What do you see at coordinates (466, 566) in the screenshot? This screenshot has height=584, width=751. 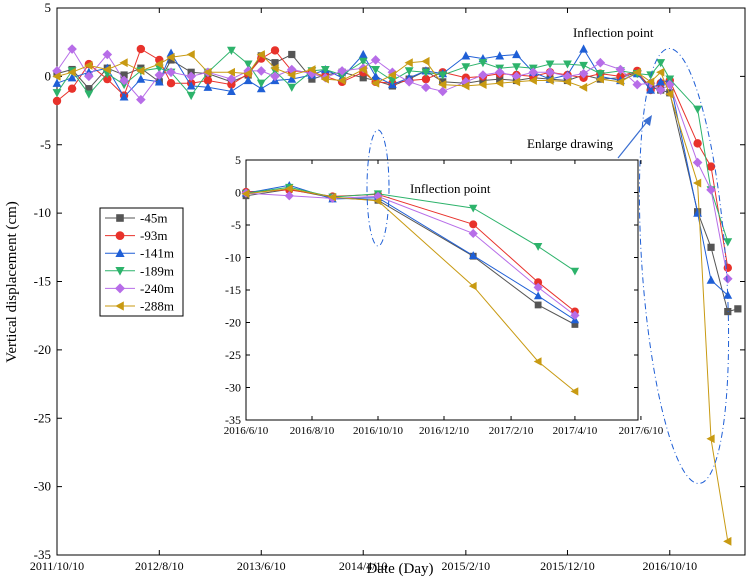 I see `x-tick-label: 2015/2/10` at bounding box center [466, 566].